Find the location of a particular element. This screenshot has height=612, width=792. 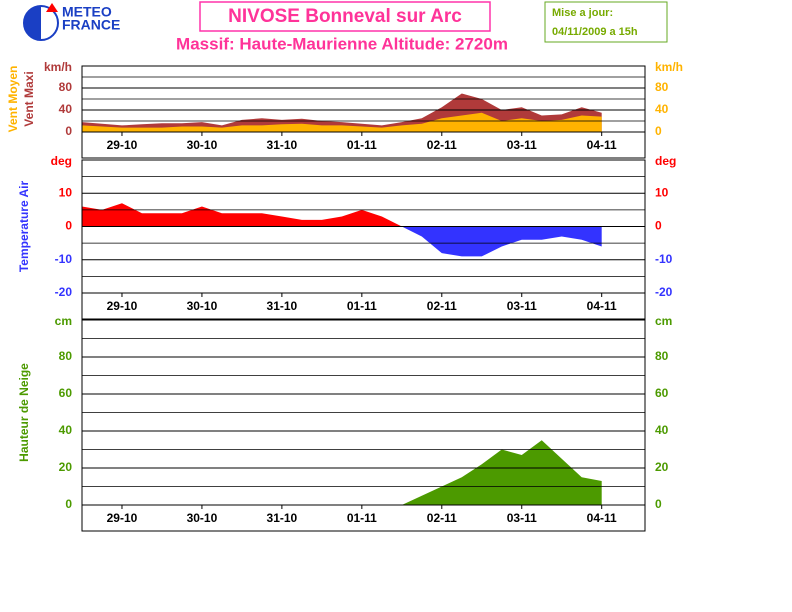

logo-triangle is located at coordinates (52, 7).